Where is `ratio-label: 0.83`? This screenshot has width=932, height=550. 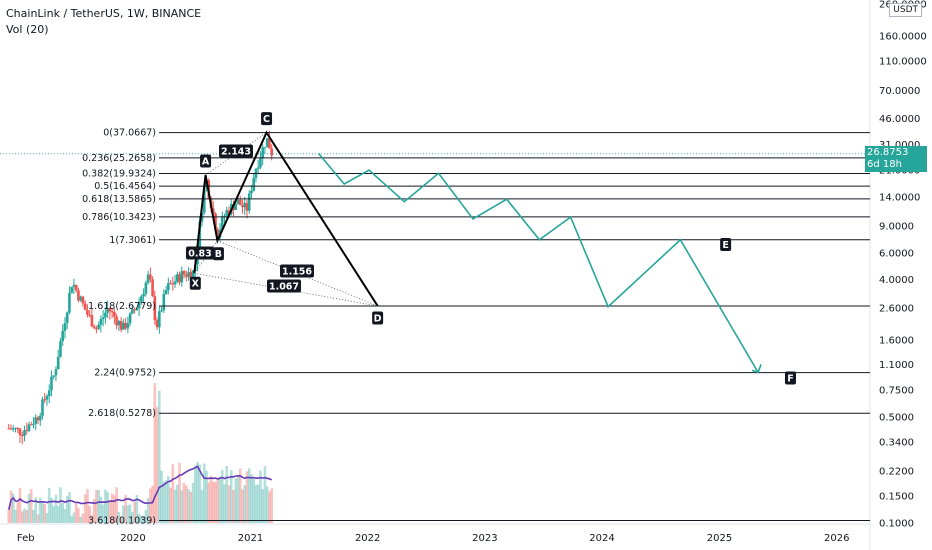
ratio-label: 0.83 is located at coordinates (199, 254).